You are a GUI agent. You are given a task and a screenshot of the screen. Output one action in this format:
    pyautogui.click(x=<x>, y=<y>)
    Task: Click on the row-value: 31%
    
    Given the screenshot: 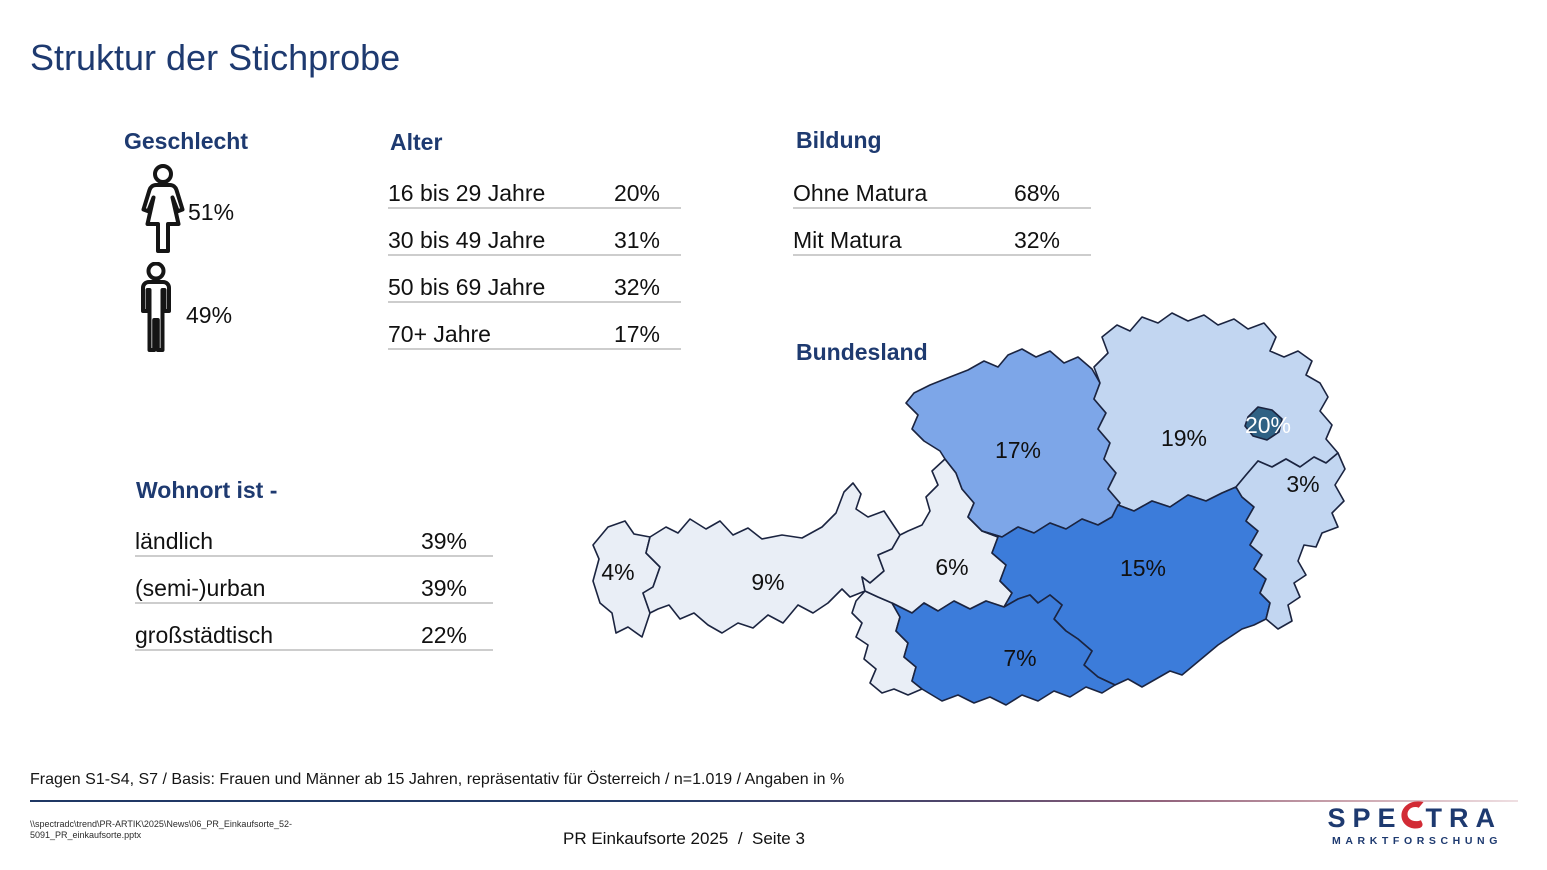 What is the action you would take?
    pyautogui.click(x=636, y=240)
    